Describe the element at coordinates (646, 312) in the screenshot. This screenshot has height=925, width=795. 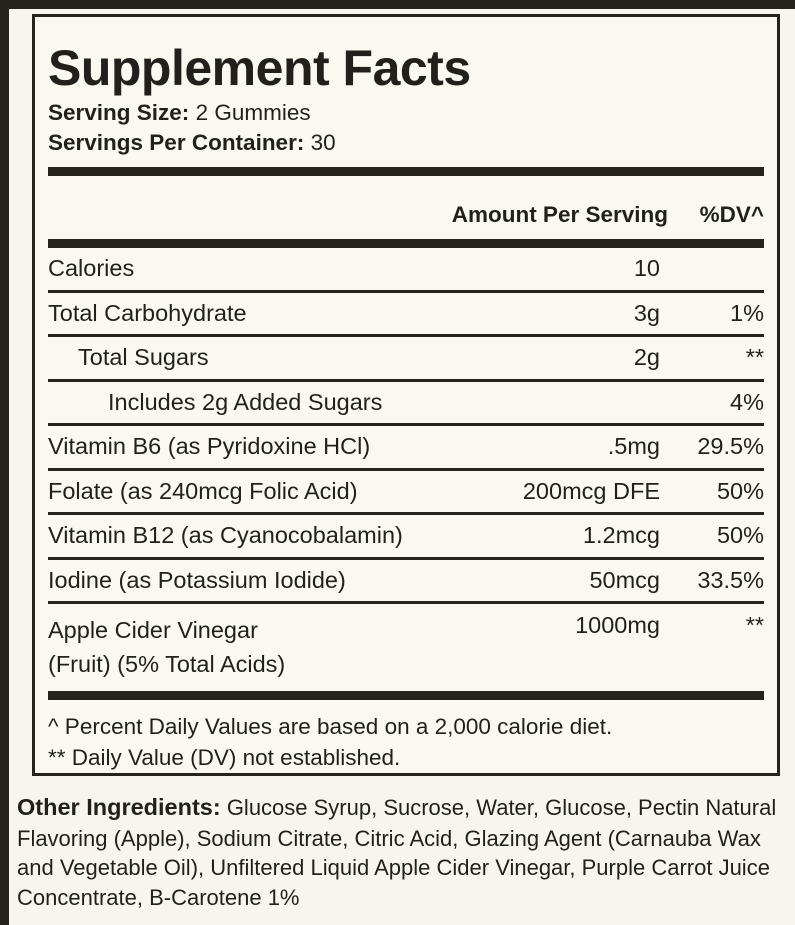
I see `nutrient-amount: 3g` at that location.